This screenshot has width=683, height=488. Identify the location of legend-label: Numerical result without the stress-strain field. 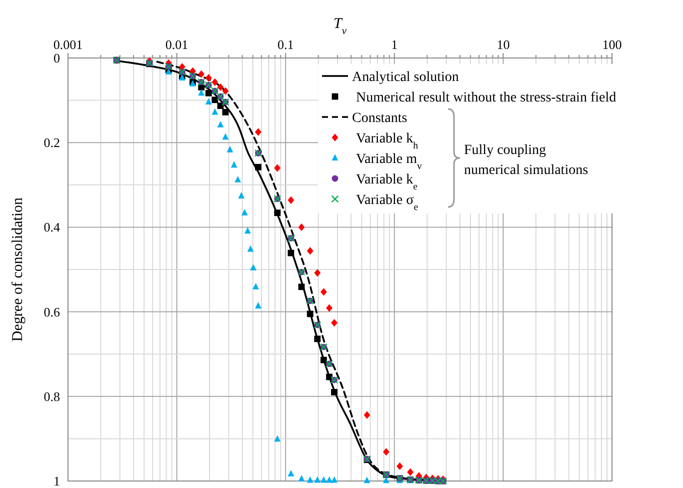
(486, 98).